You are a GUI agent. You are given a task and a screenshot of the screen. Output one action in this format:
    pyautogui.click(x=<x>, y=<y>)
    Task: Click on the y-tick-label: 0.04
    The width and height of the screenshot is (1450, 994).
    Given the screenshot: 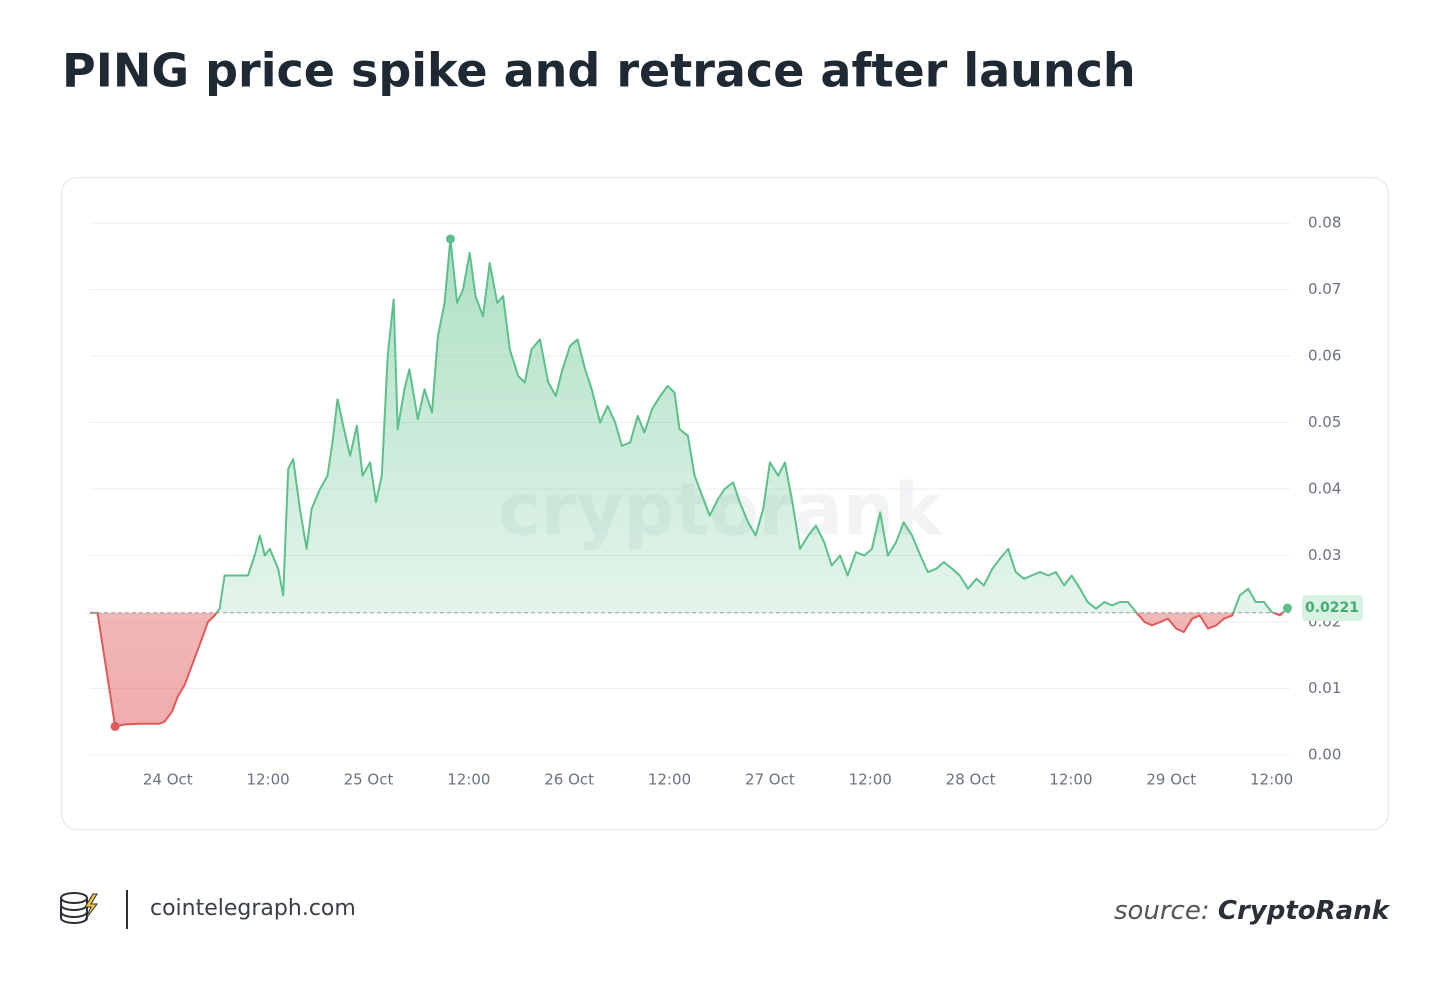 What is the action you would take?
    pyautogui.click(x=1324, y=489)
    